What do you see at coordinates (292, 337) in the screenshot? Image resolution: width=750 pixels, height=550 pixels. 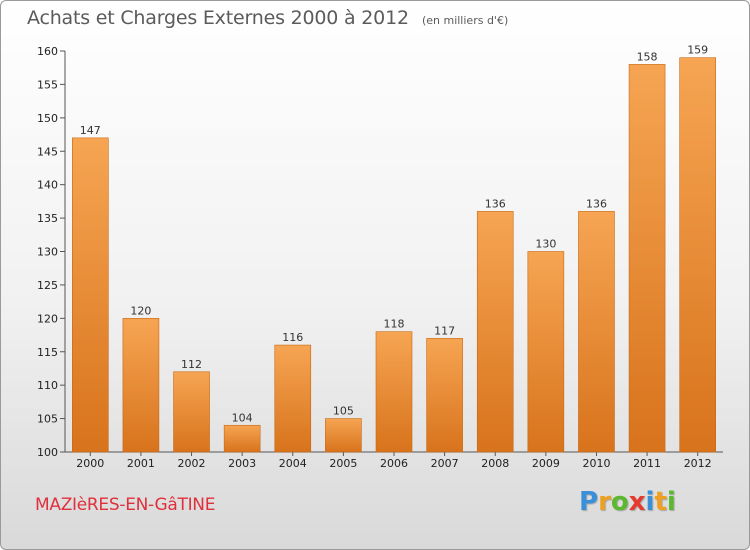 I see `data-label-2004: 116` at bounding box center [292, 337].